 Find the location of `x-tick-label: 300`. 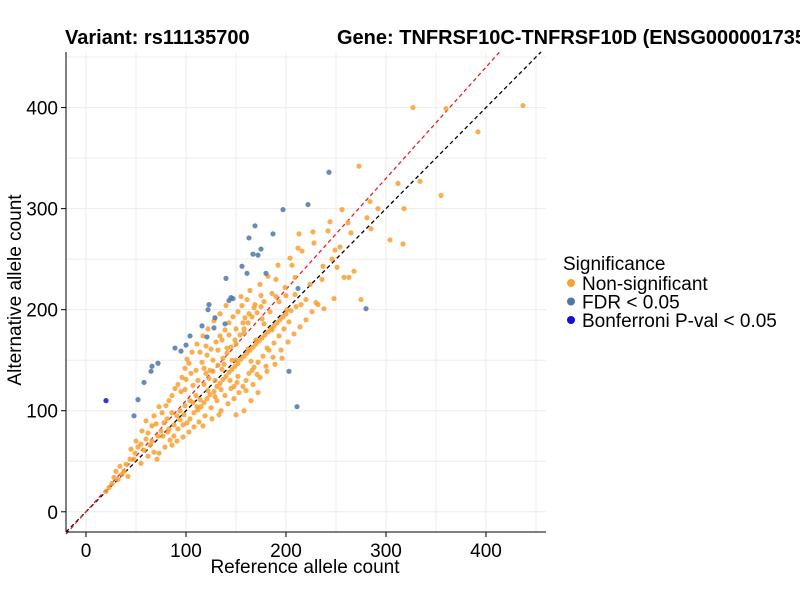

x-tick-label: 300 is located at coordinates (386, 551).